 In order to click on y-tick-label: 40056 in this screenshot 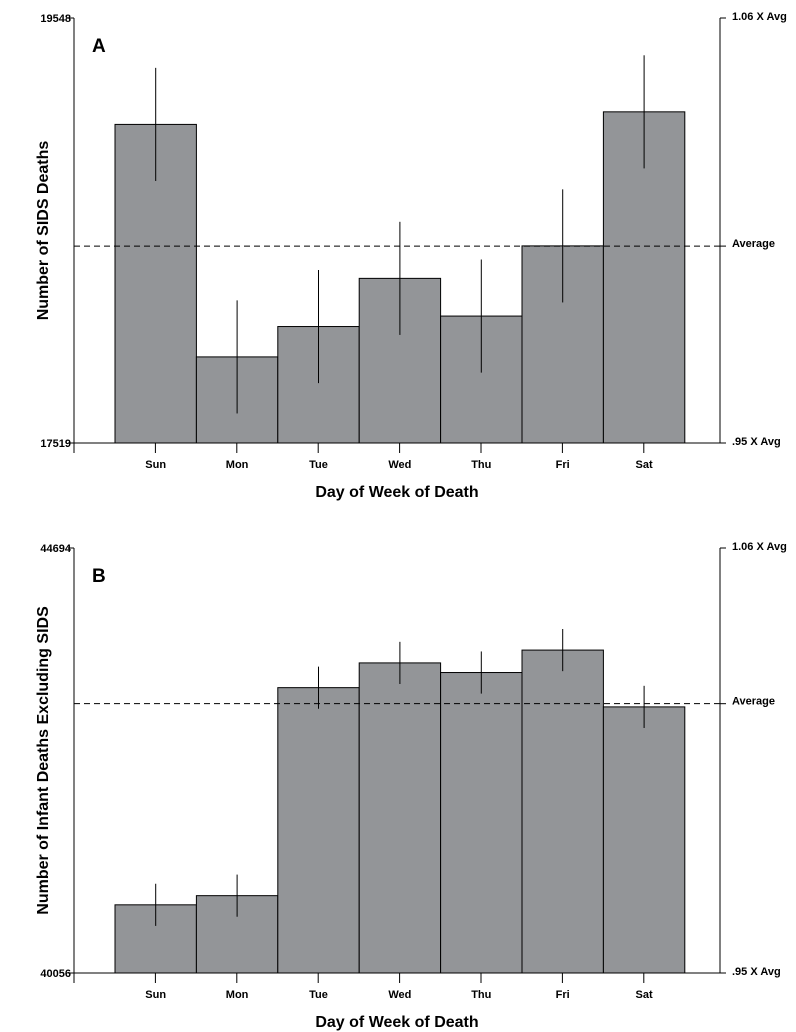, I will do `click(55, 974)`.